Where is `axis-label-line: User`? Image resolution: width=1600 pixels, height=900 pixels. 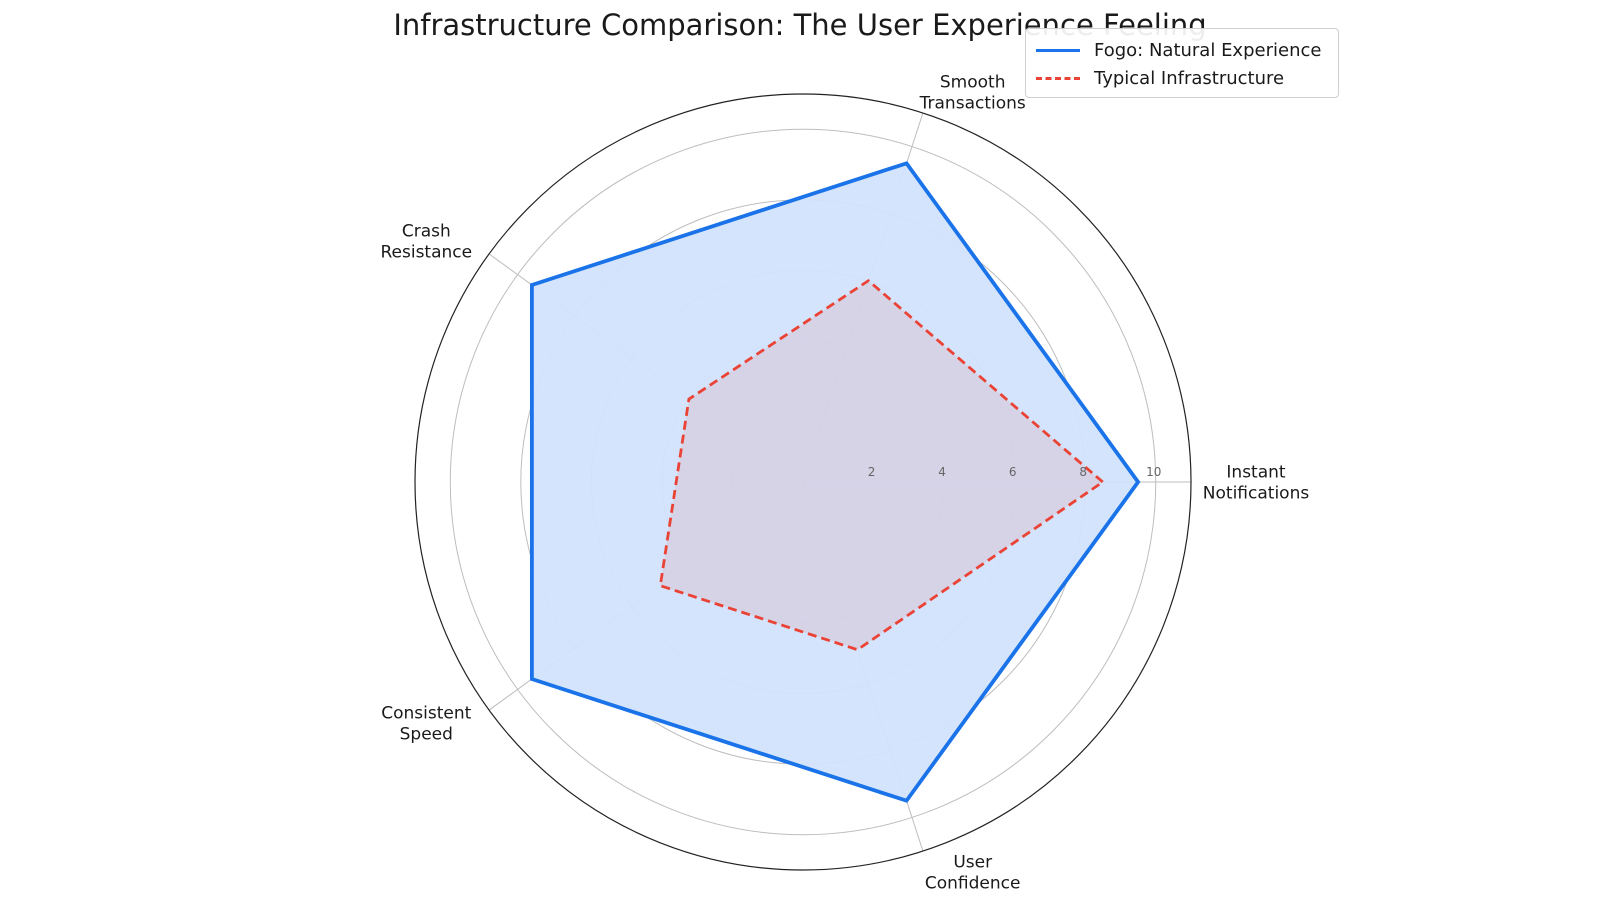 axis-label-line: User is located at coordinates (972, 862).